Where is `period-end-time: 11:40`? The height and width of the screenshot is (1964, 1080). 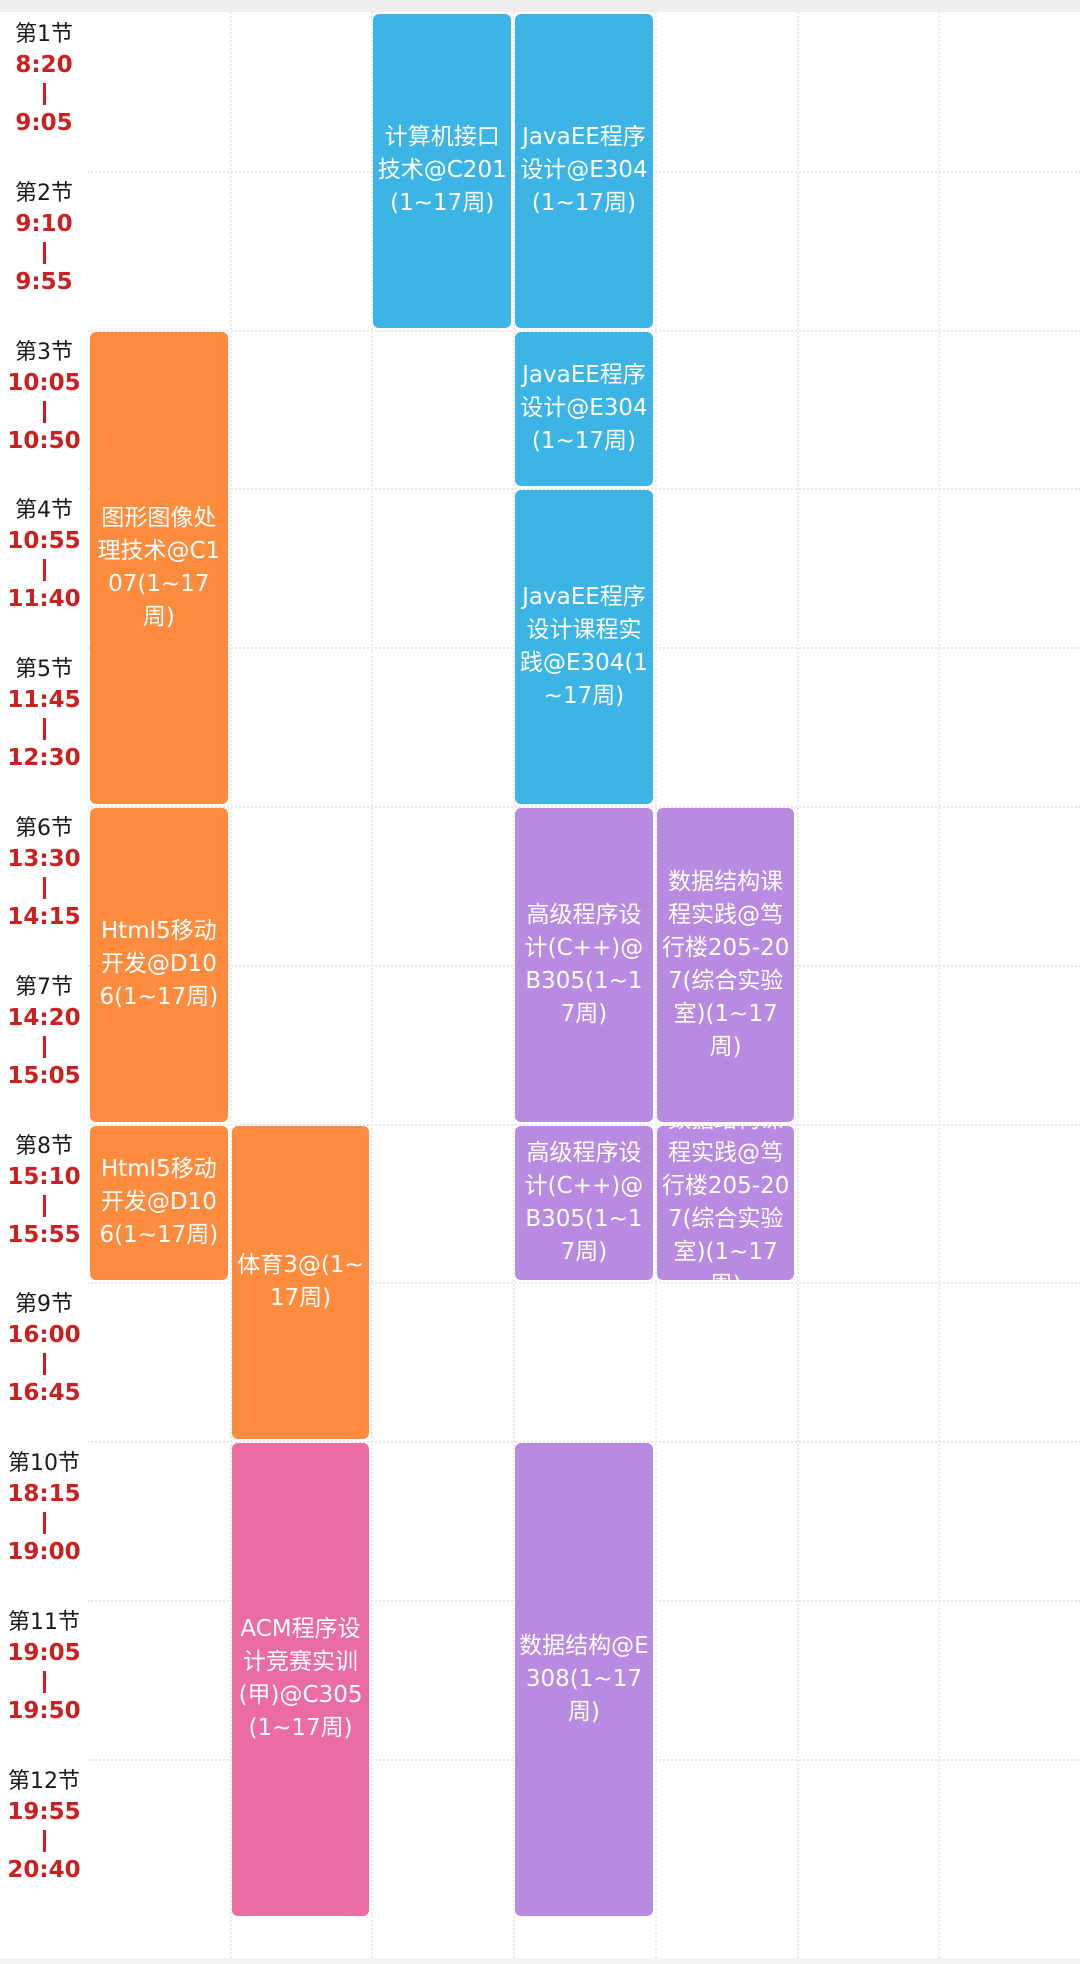
period-end-time: 11:40 is located at coordinates (44, 599).